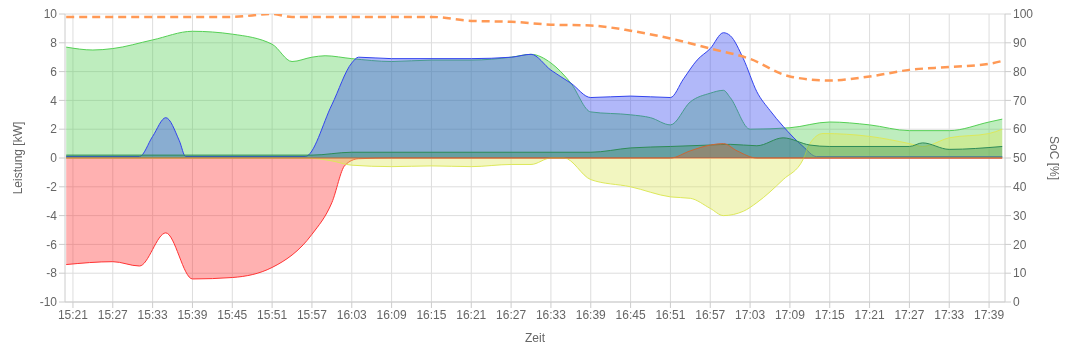 The height and width of the screenshot is (354, 1074). What do you see at coordinates (1016, 302) in the screenshot?
I see `y2-tick-label: 0` at bounding box center [1016, 302].